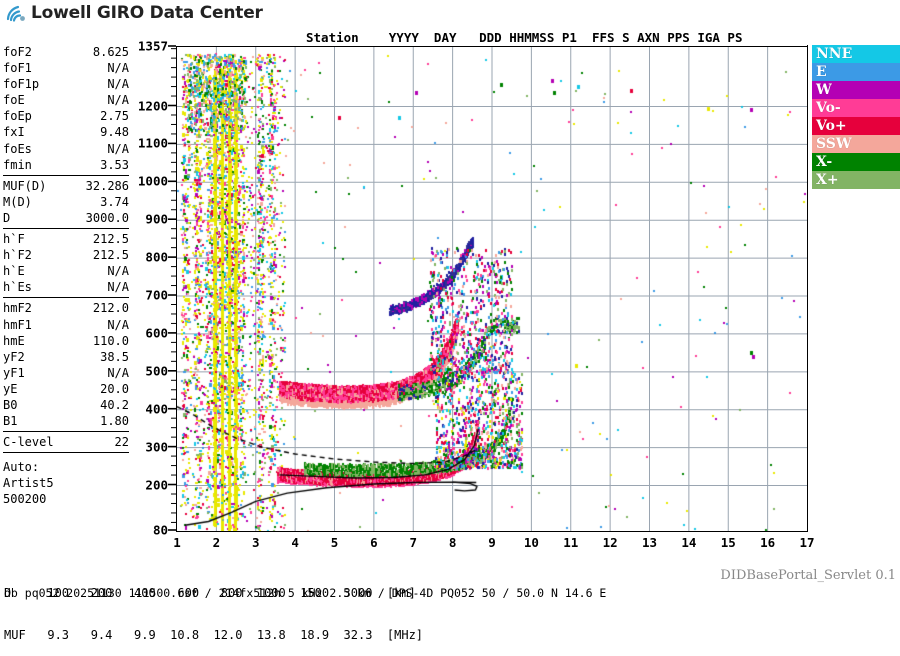 This screenshot has width=900, height=656. I want to click on param-row-d: D 3000.0, so click(66, 218).